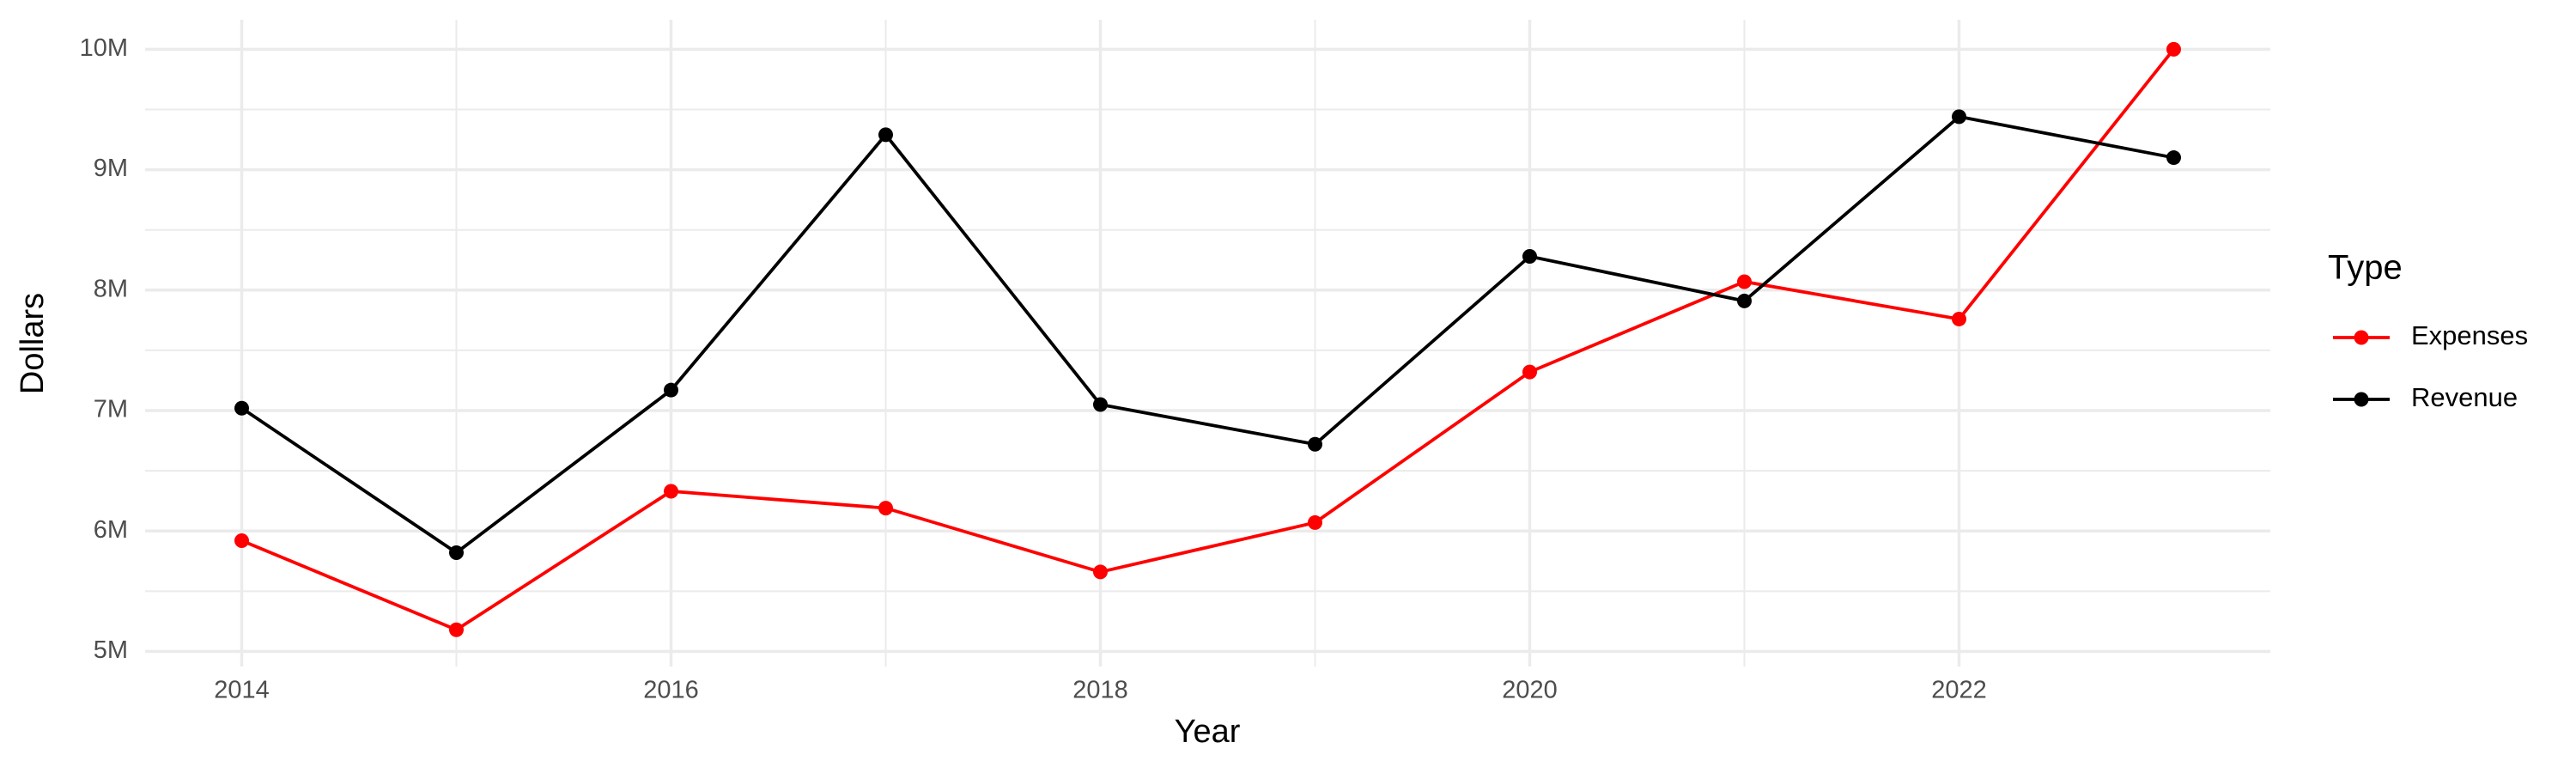  I want to click on x-axis-title: Year, so click(1208, 732).